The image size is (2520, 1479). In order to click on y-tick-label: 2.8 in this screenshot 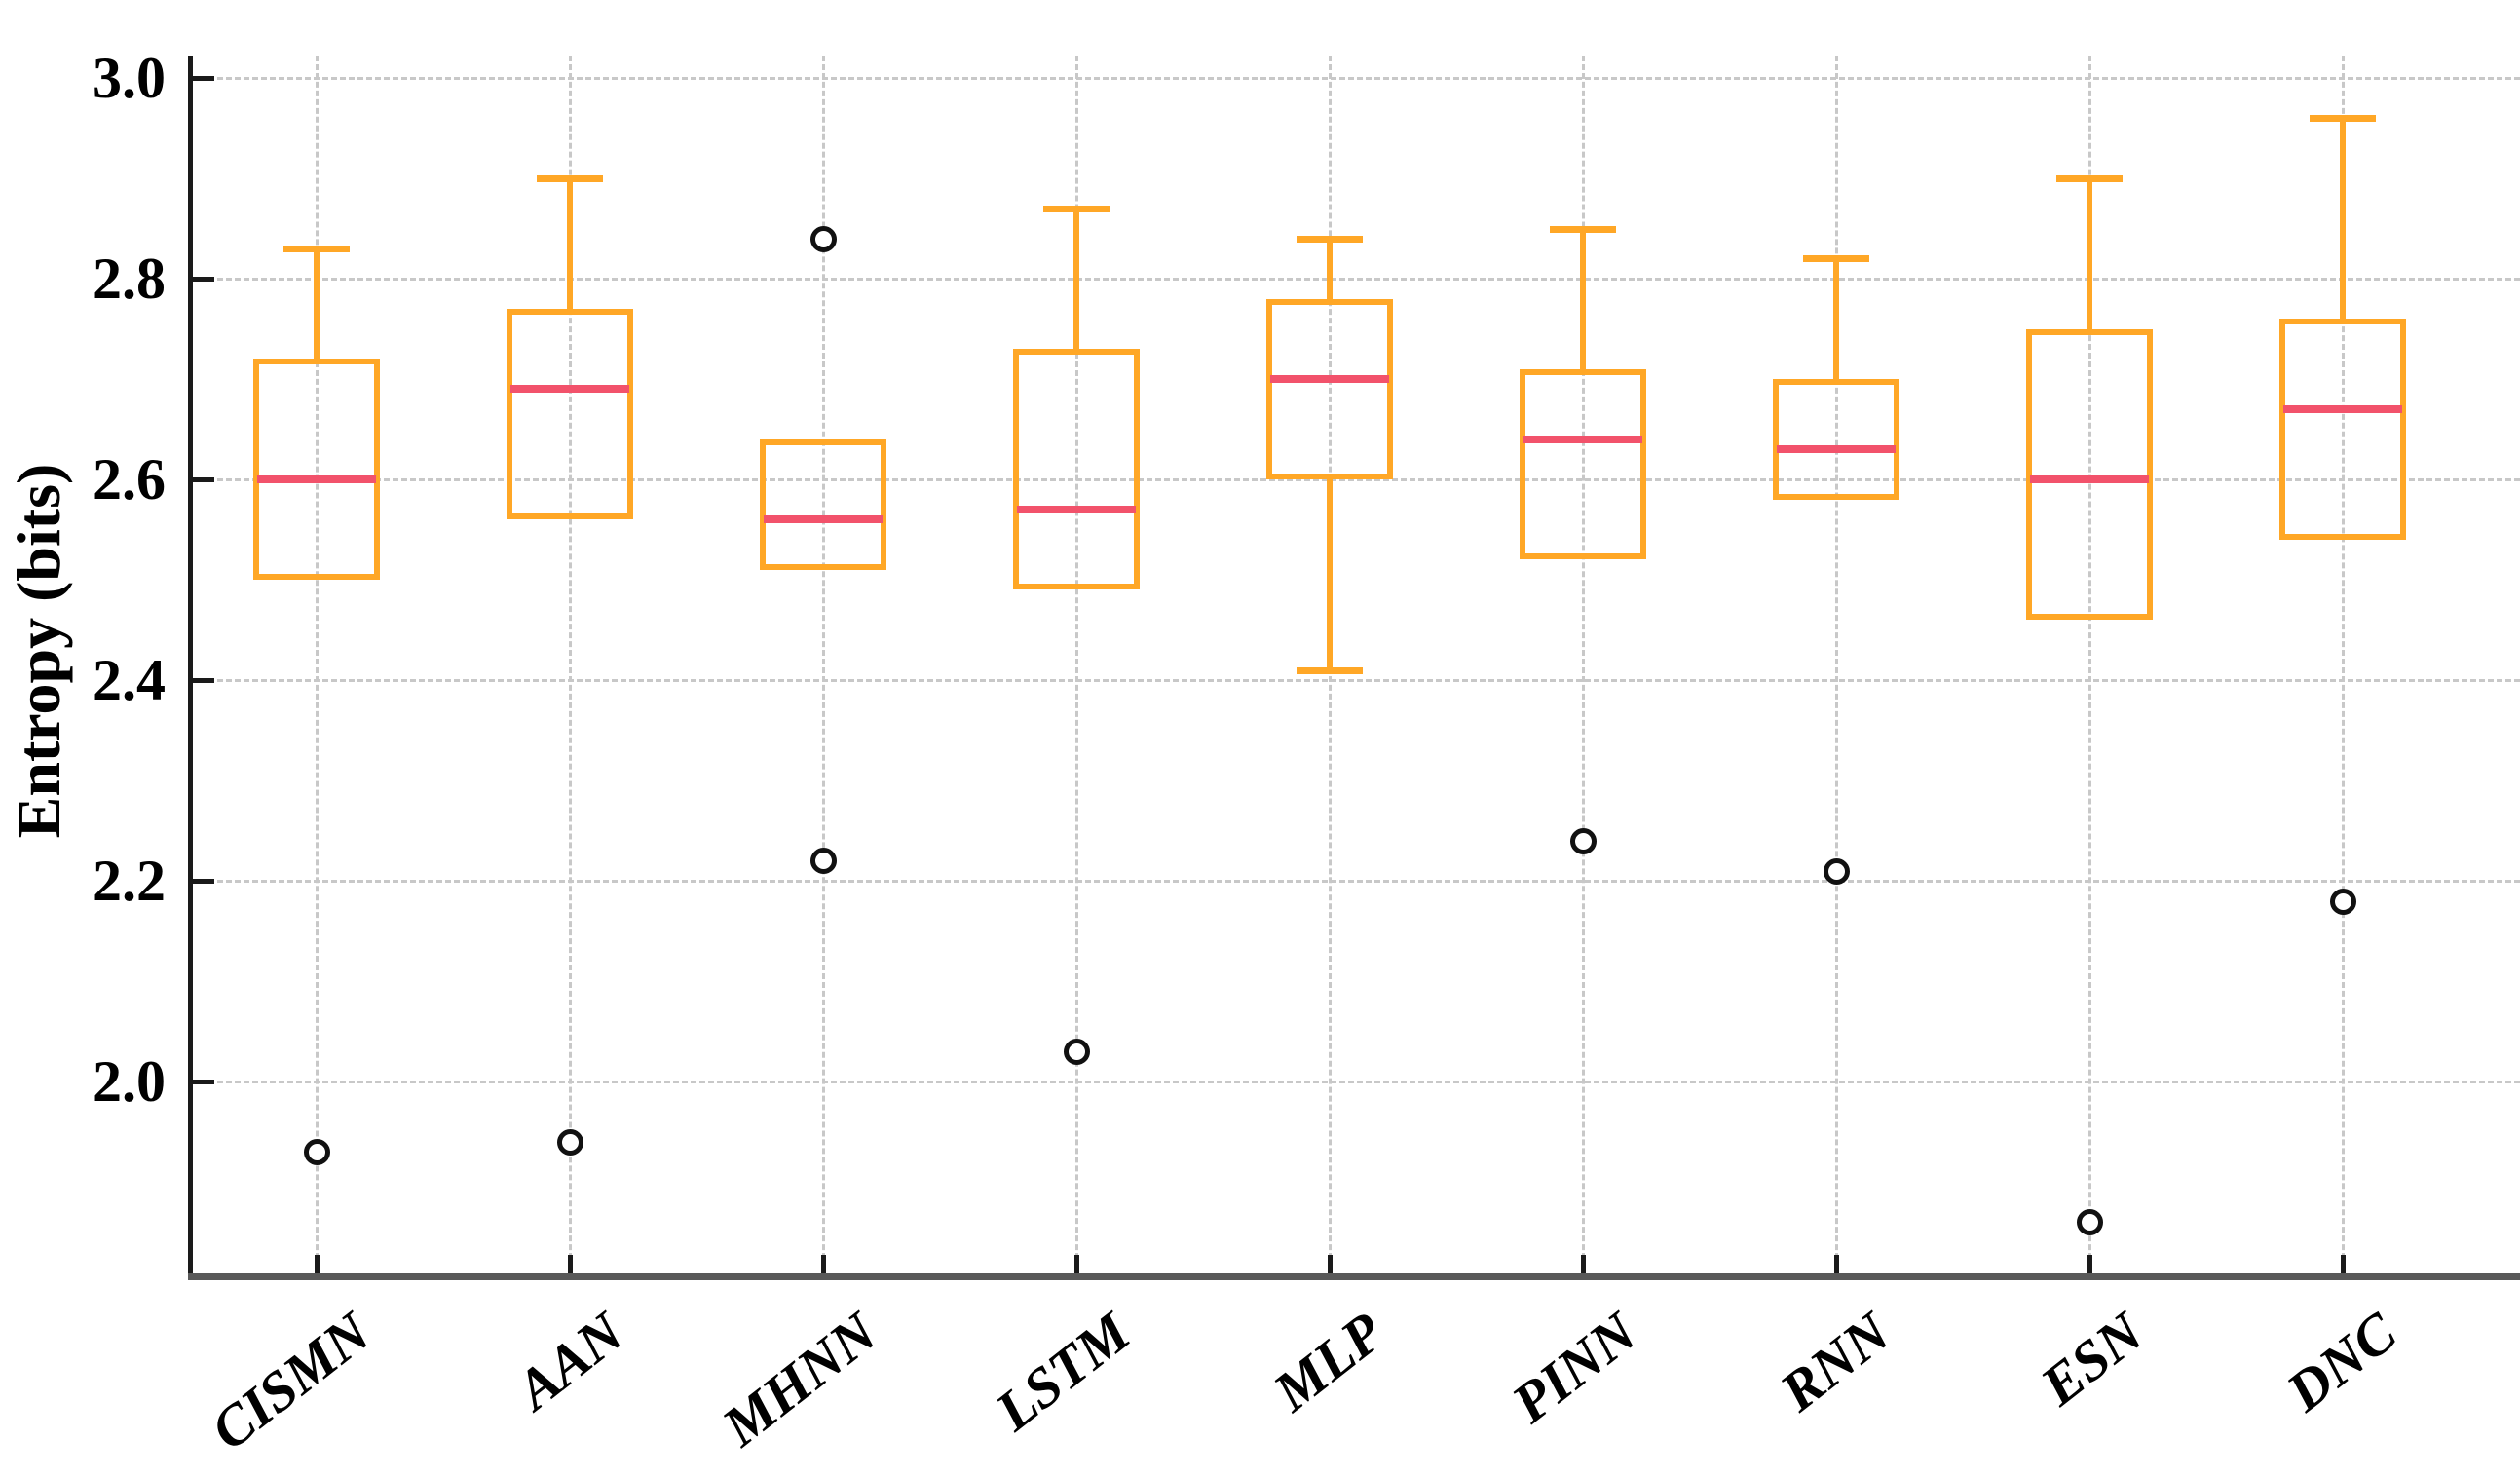, I will do `click(129, 278)`.